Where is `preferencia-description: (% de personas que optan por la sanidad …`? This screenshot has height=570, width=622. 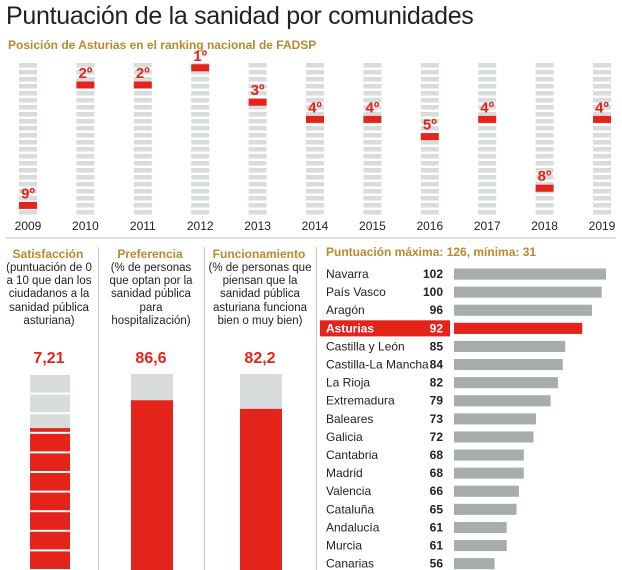
preferencia-description: (% de personas que optan por la sanidad … is located at coordinates (151, 294).